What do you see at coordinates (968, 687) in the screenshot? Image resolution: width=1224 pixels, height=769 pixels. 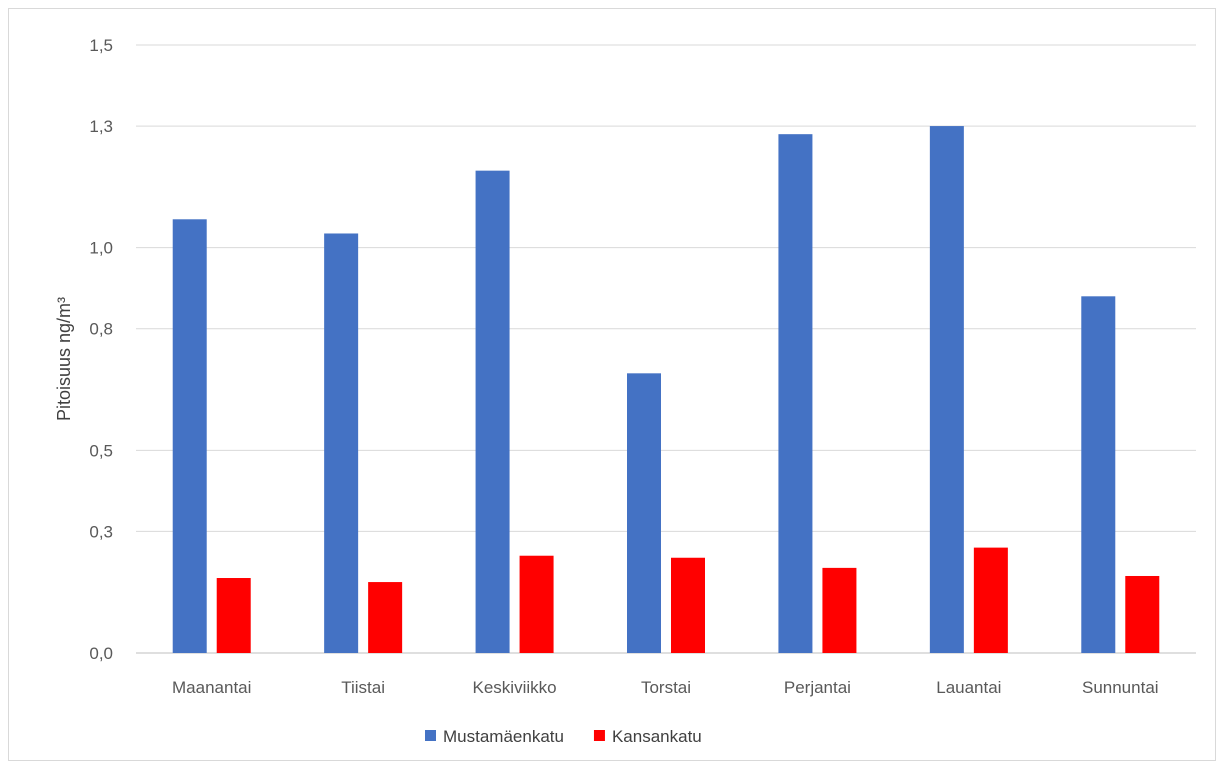 I see `x-tick-label: Lauantai` at bounding box center [968, 687].